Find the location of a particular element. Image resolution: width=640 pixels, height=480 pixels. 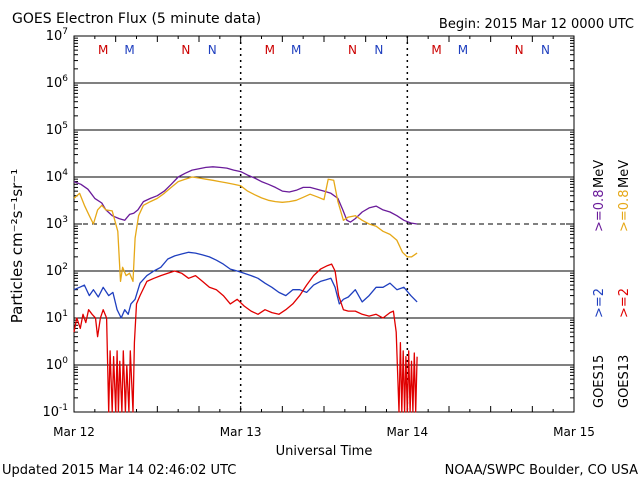

y-tick-label: 10¹ is located at coordinates (57, 317).